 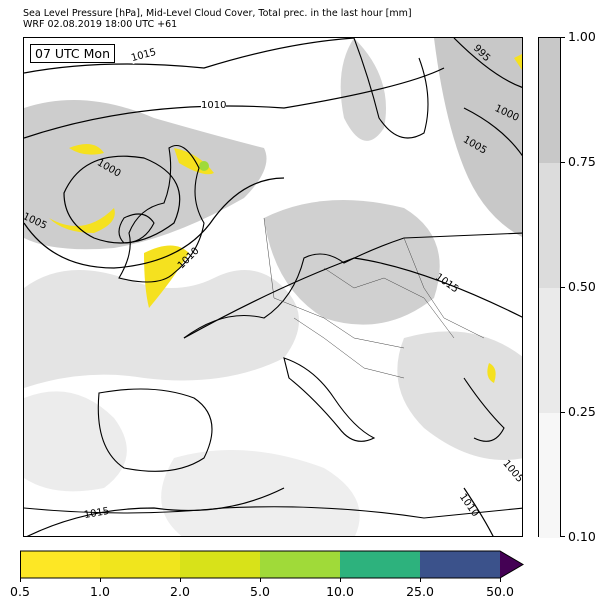 I want to click on colorbar-label: 0.10, so click(x=582, y=536).